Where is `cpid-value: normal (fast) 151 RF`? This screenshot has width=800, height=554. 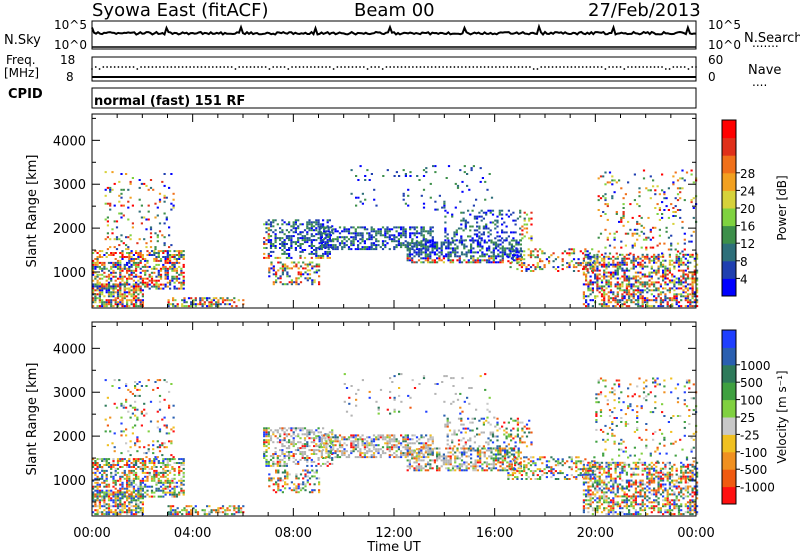
cpid-value: normal (fast) 151 RF is located at coordinates (170, 101).